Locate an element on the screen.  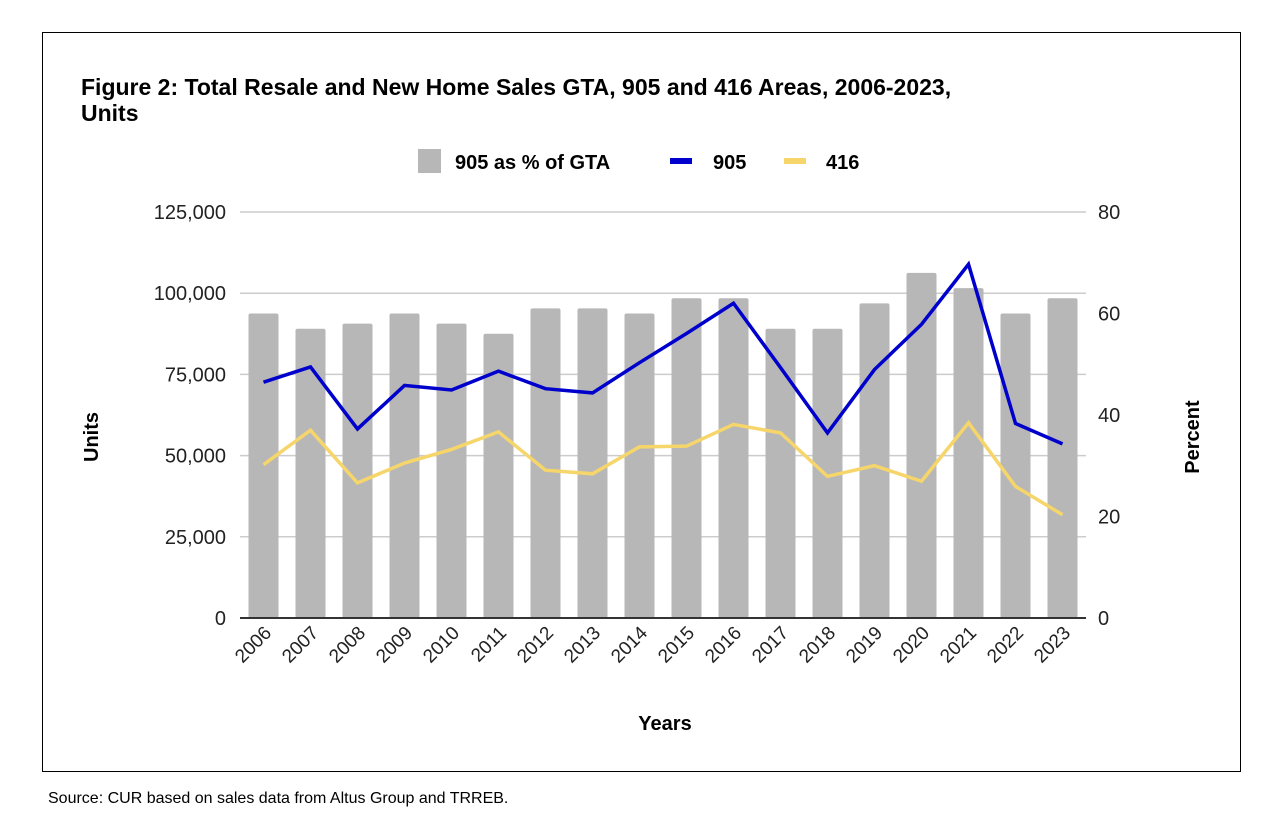
x-tick-label: 2010 is located at coordinates (441, 645).